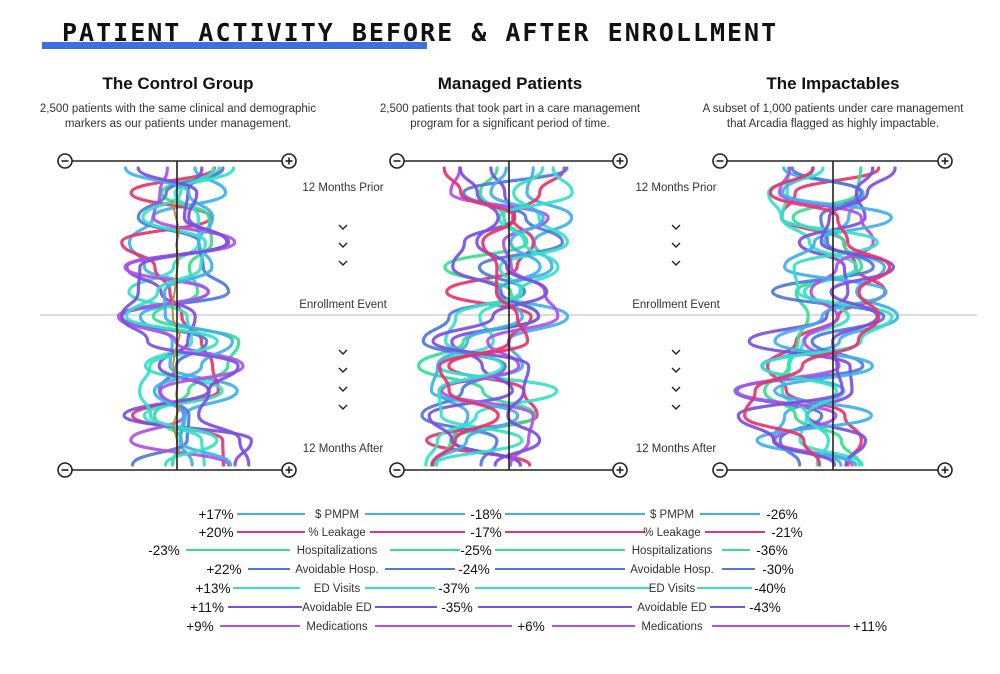 The image size is (1000, 674). I want to click on managed-change: -17%, so click(486, 532).